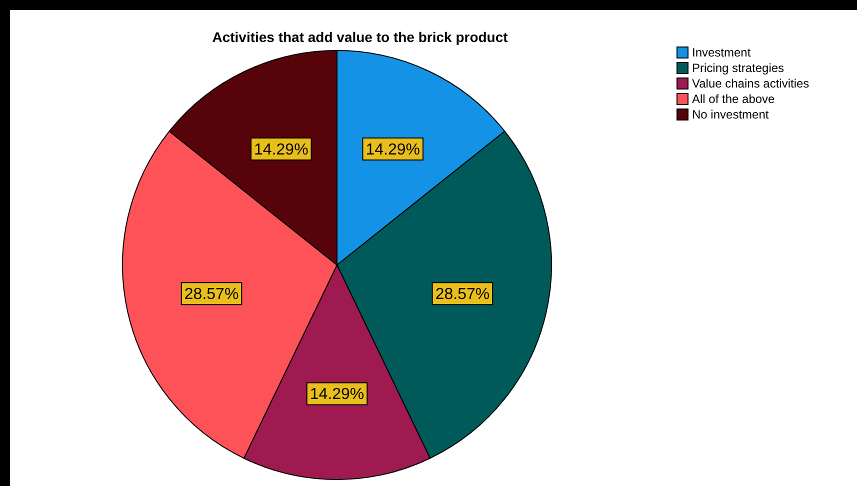 The image size is (857, 486). Describe the element at coordinates (751, 83) in the screenshot. I see `legend-label: Value chains activities` at that location.